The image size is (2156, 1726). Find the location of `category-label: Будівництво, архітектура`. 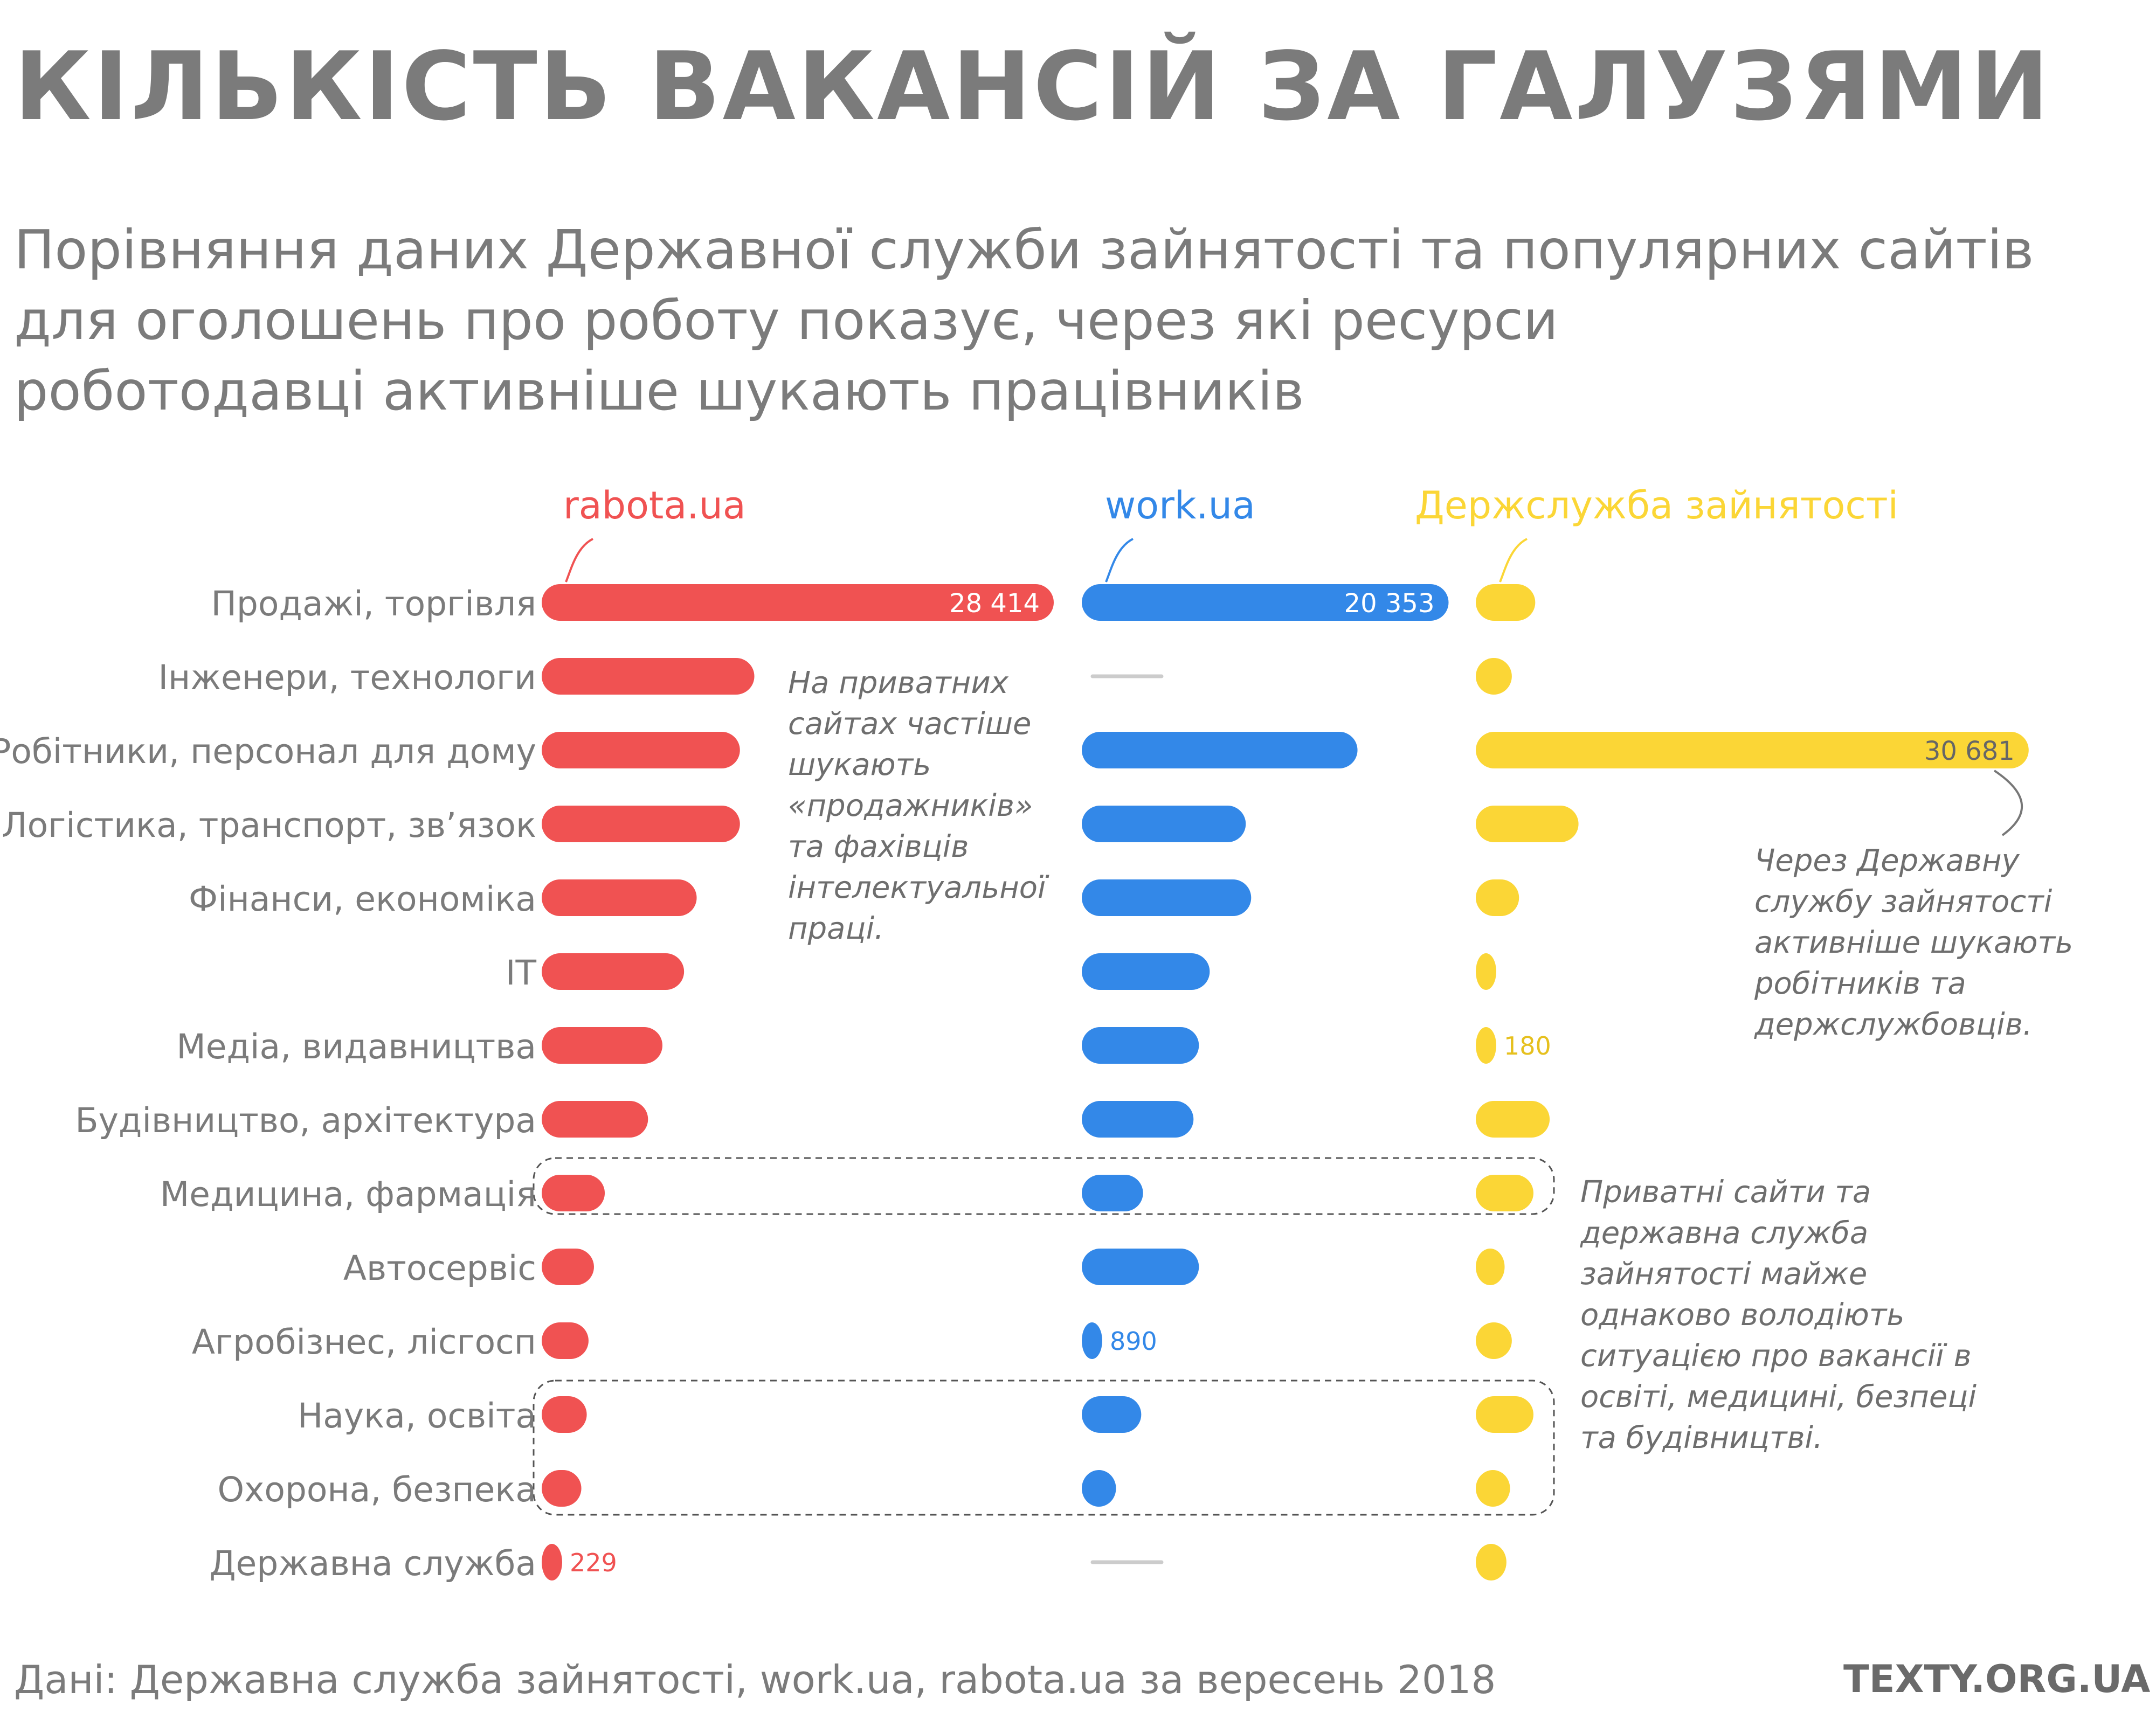

category-label: Будівництво, архітектура is located at coordinates (306, 1120).